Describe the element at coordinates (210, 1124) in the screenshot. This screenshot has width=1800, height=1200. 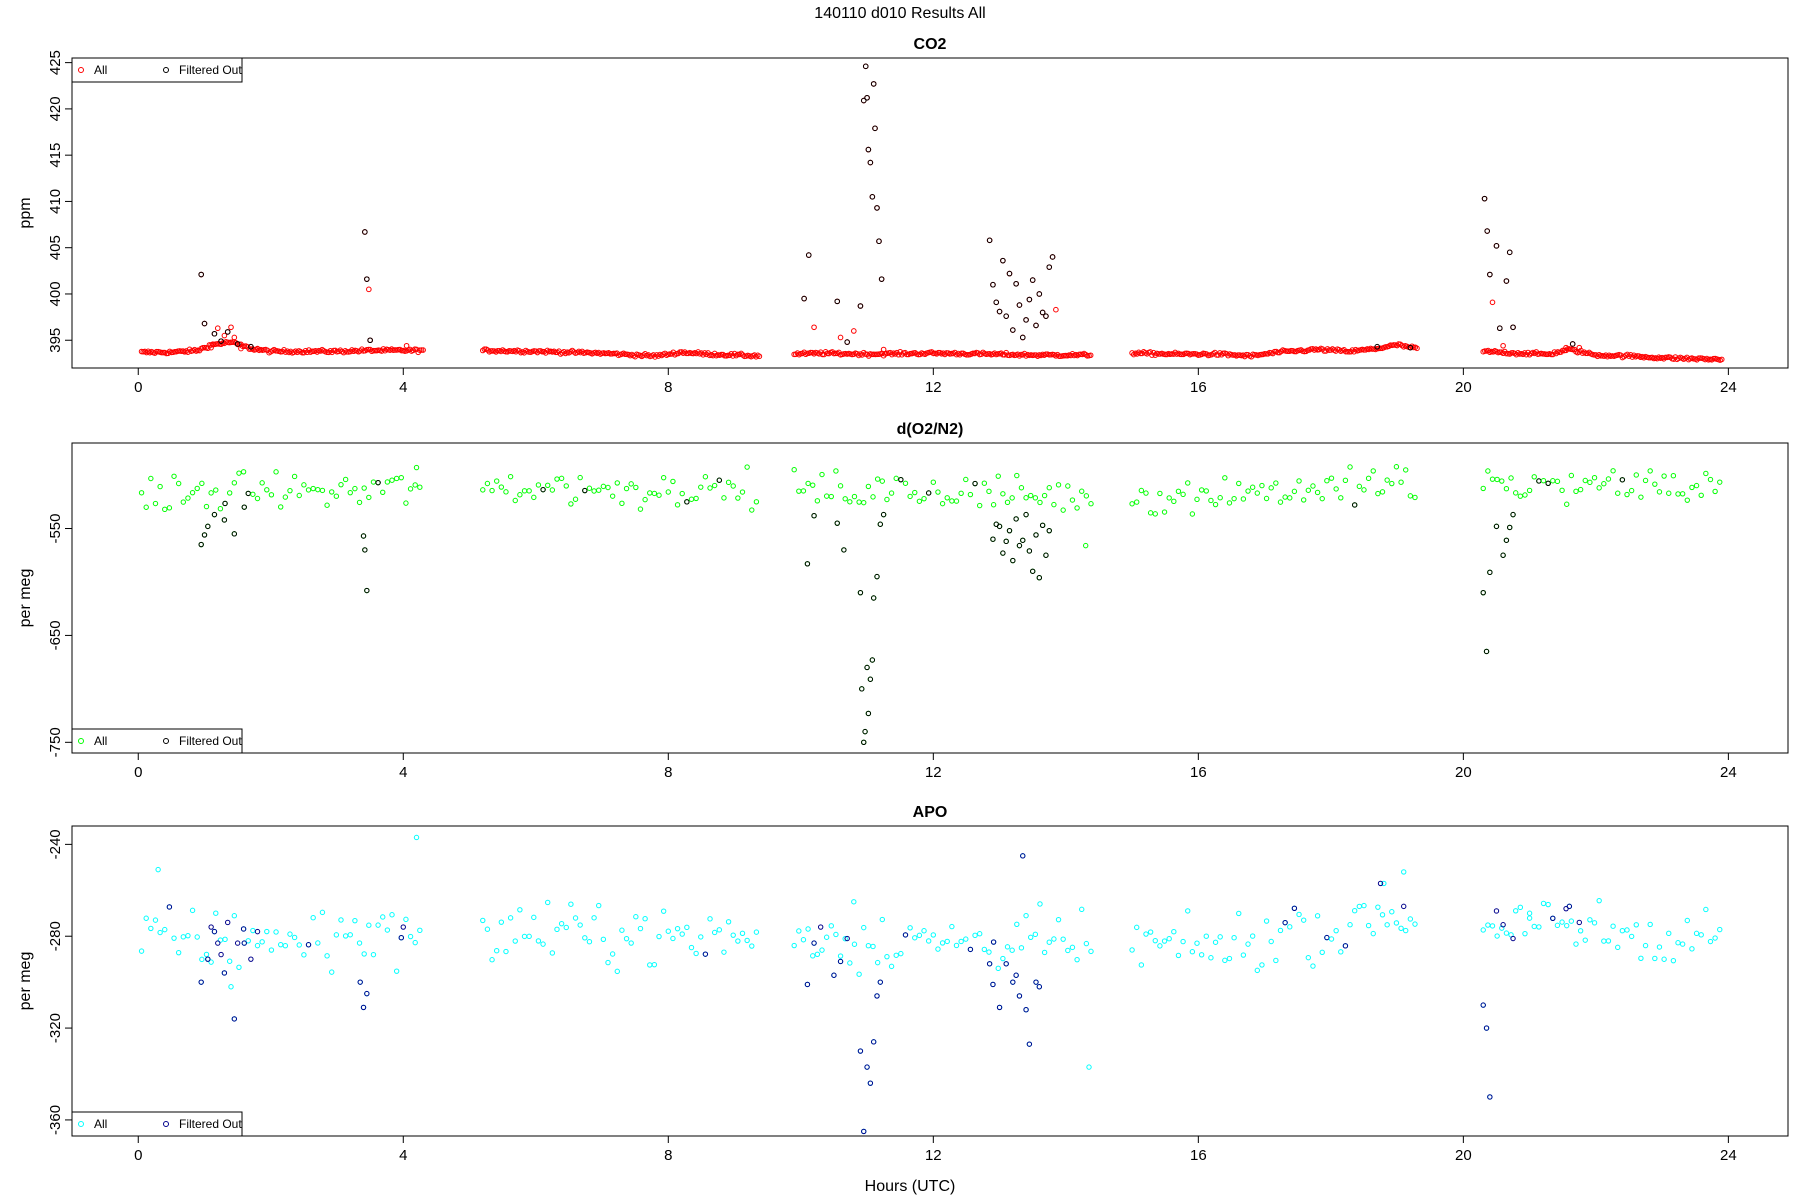
I see `legend-label-filtered: Filtered Out` at that location.